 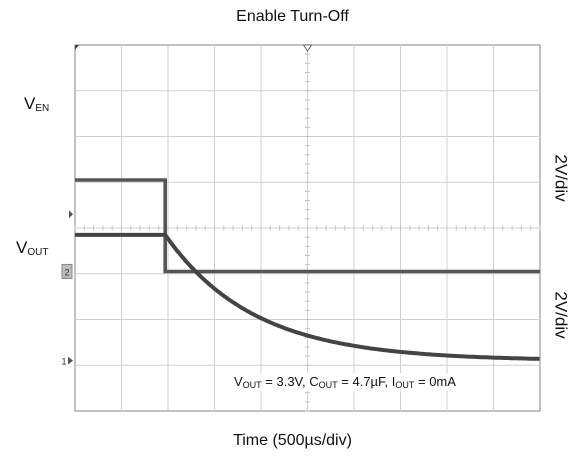 I want to click on vout-label: VOUT, so click(x=32, y=248).